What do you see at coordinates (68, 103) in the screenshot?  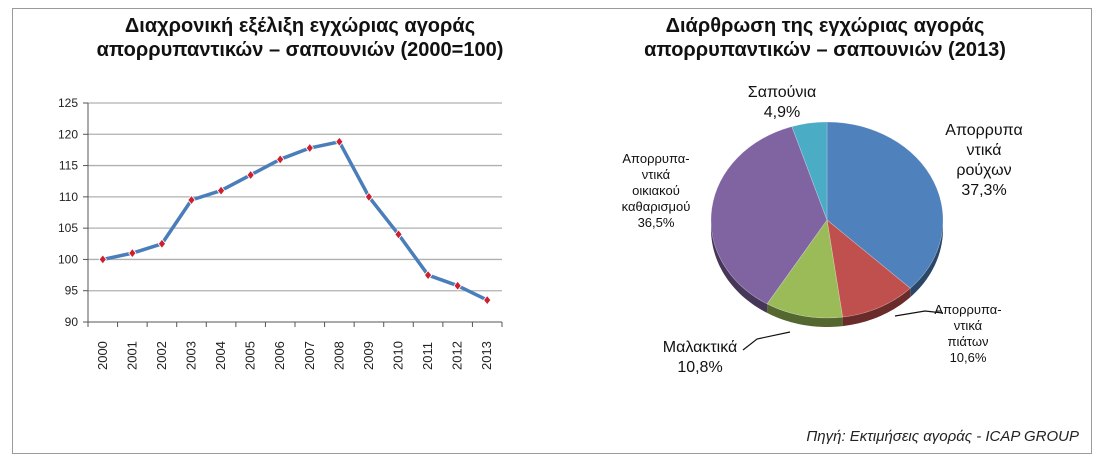 I see `y-tick-label: 125` at bounding box center [68, 103].